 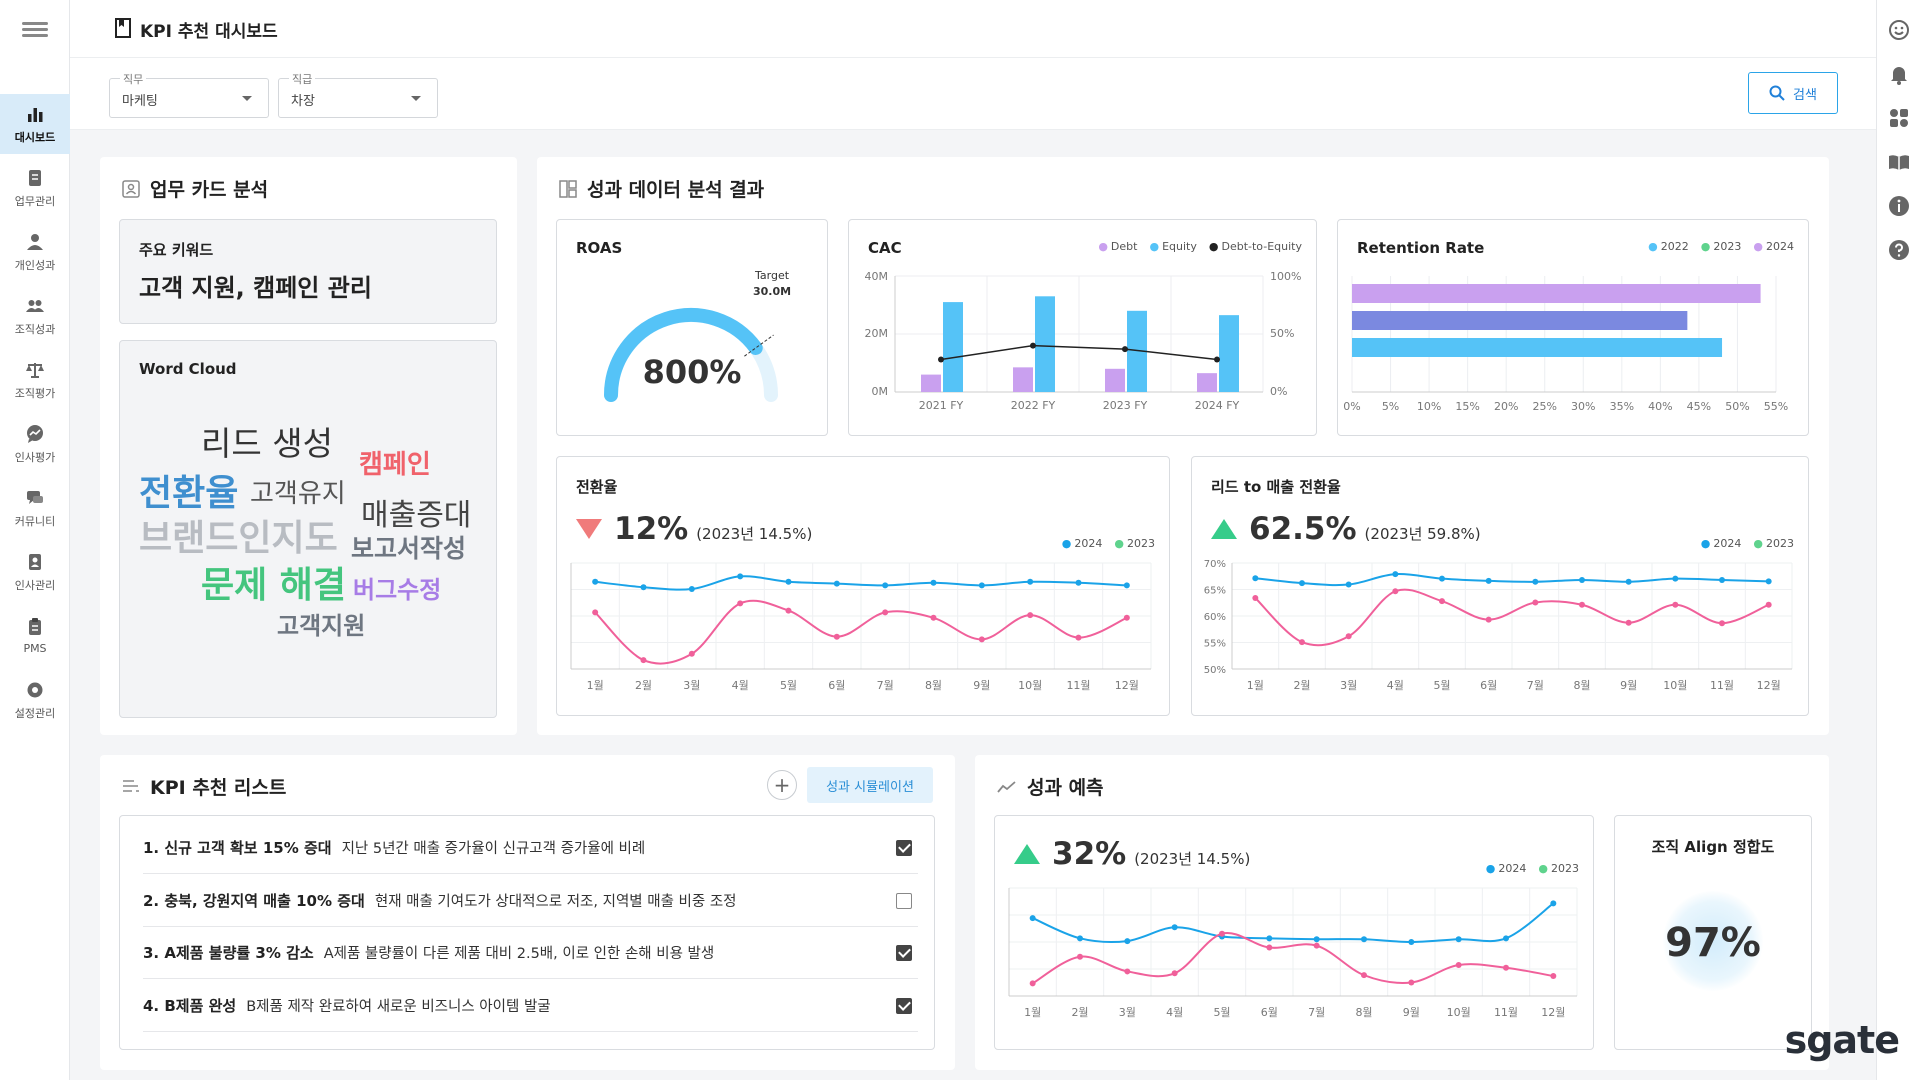 What do you see at coordinates (35, 380) in the screenshot?
I see `nav-item-5: 조직평가` at bounding box center [35, 380].